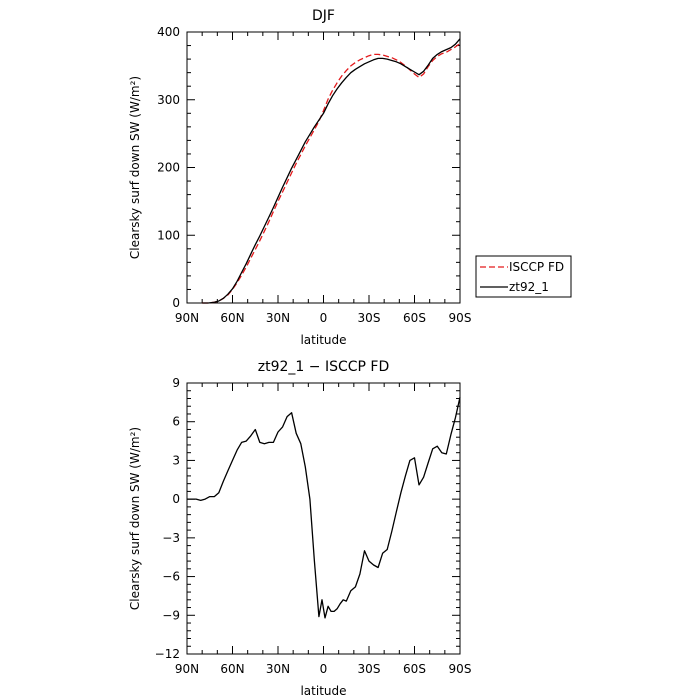 Image resolution: width=700 pixels, height=700 pixels. Describe the element at coordinates (171, 615) in the screenshot. I see `y-tick-label: −9` at that location.